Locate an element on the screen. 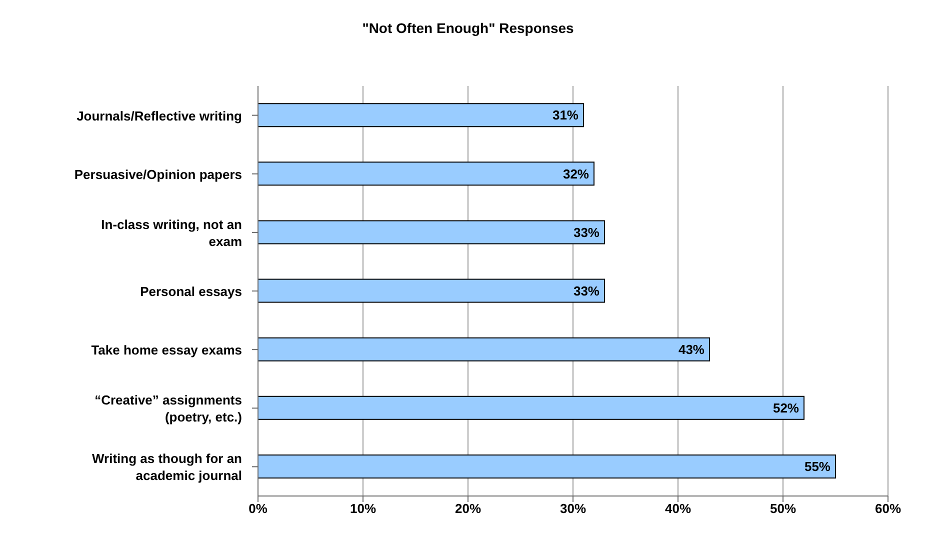 Image resolution: width=940 pixels, height=546 pixels. data-label: 52% is located at coordinates (786, 408).